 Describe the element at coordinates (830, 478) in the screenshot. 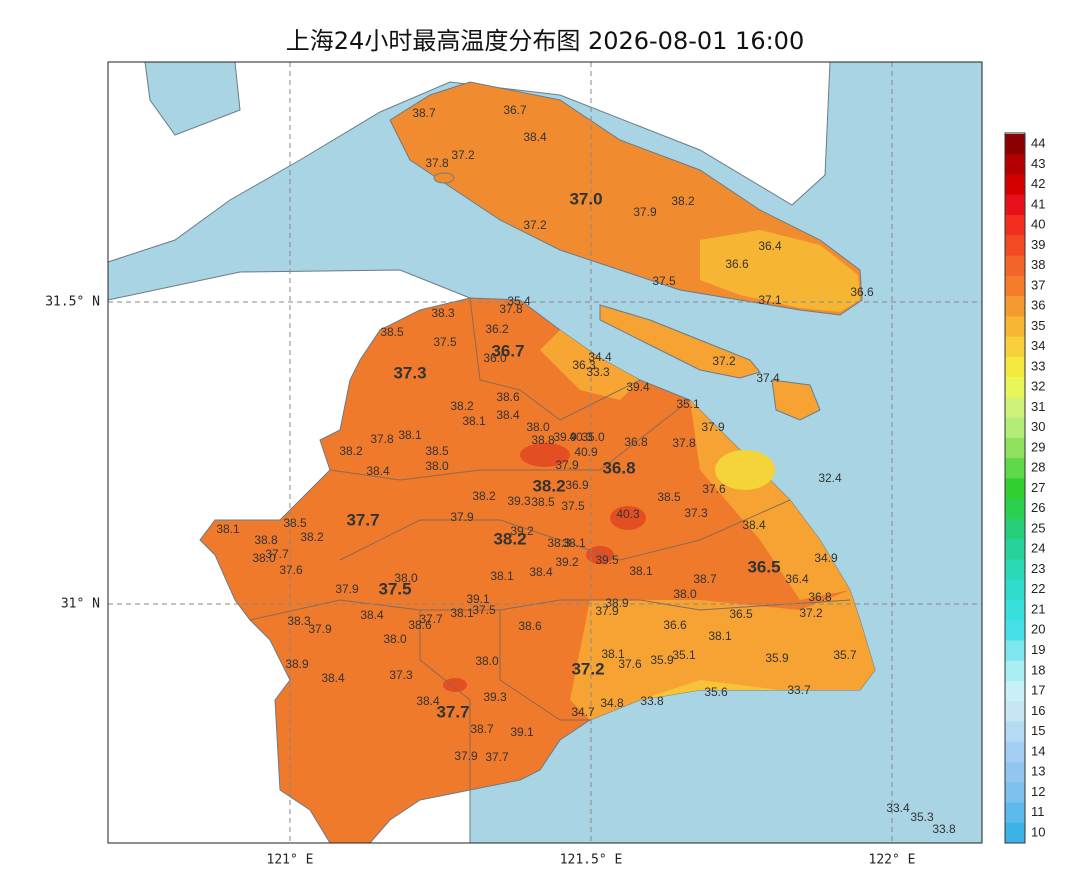

I see `station-value: 32.4` at that location.